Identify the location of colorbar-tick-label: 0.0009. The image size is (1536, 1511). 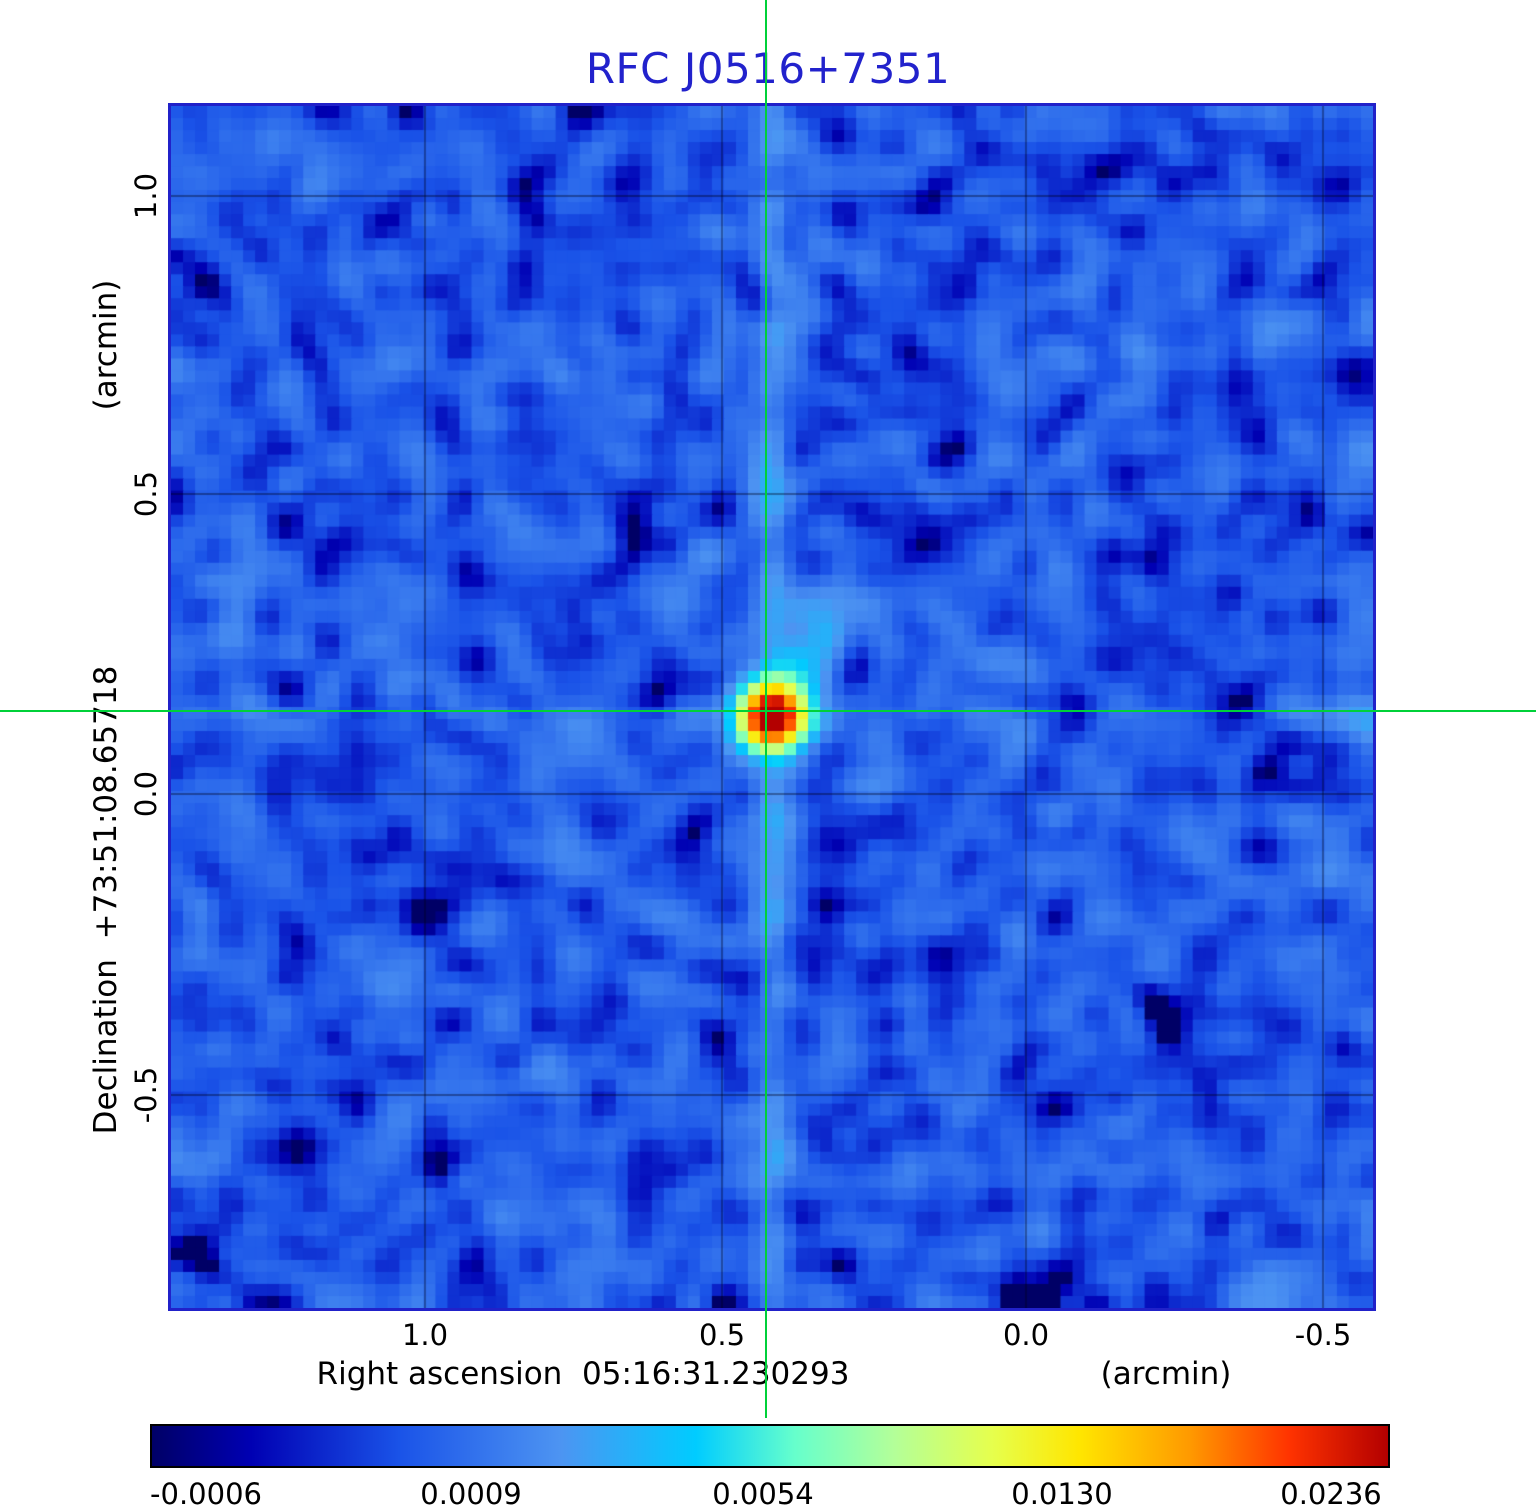
(471, 1494).